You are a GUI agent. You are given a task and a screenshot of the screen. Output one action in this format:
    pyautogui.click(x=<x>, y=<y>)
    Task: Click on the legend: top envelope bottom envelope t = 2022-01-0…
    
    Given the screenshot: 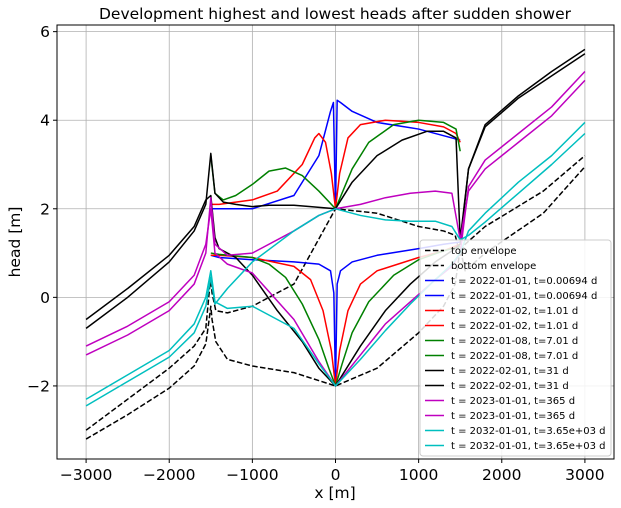 What is the action you would take?
    pyautogui.click(x=515, y=348)
    